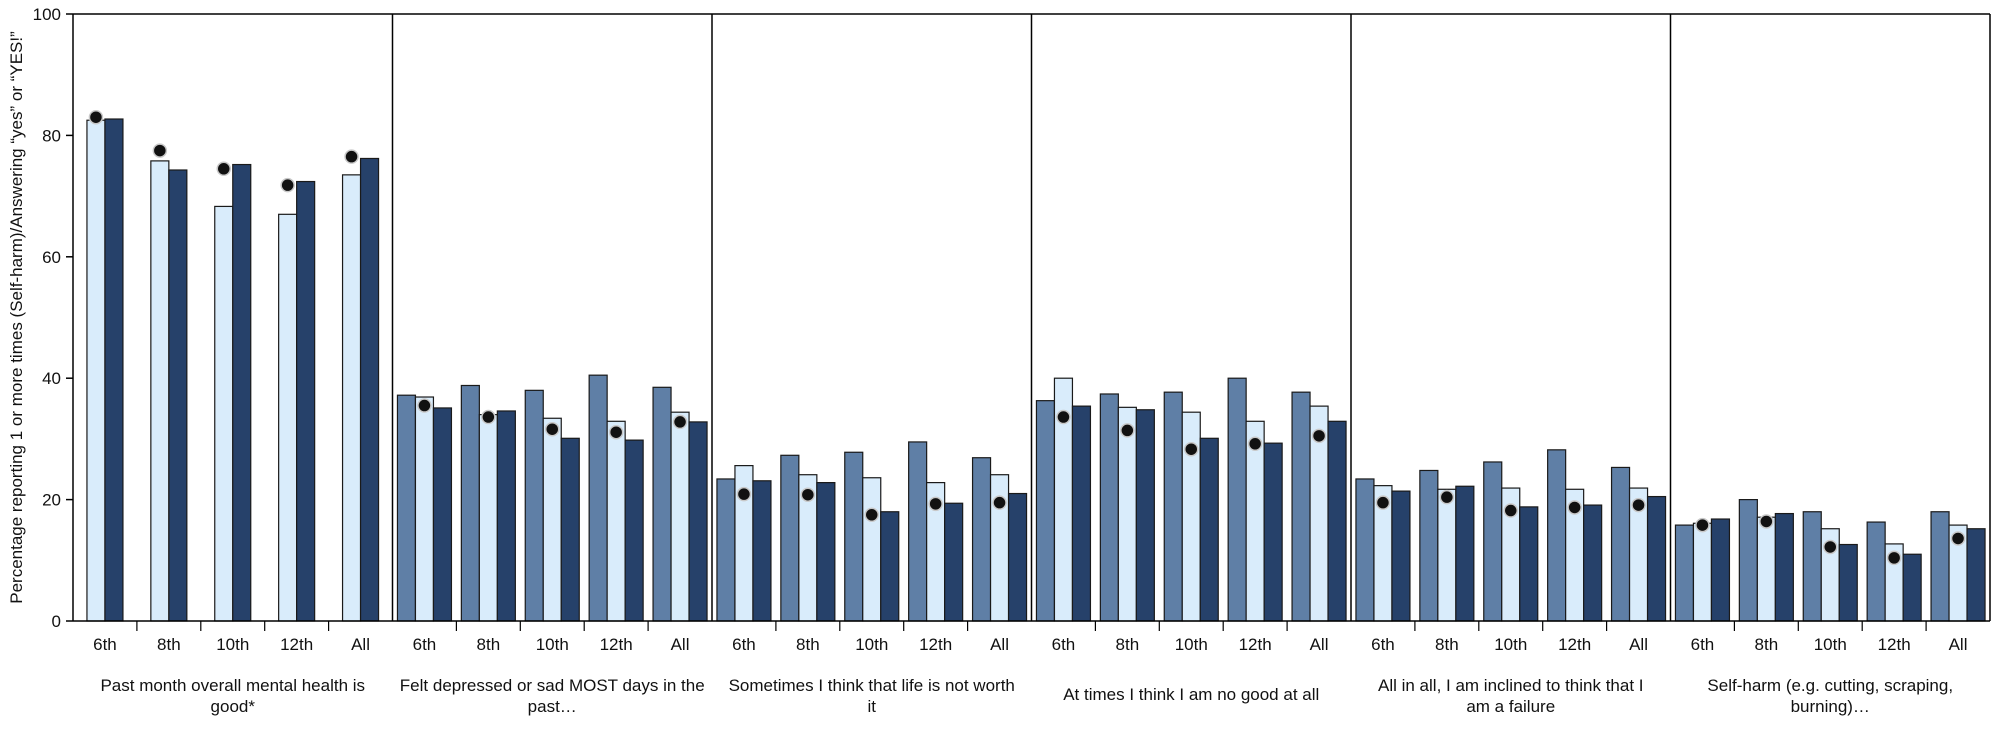 Image resolution: width=1999 pixels, height=731 pixels. I want to click on y-tick-label: 80, so click(51, 135).